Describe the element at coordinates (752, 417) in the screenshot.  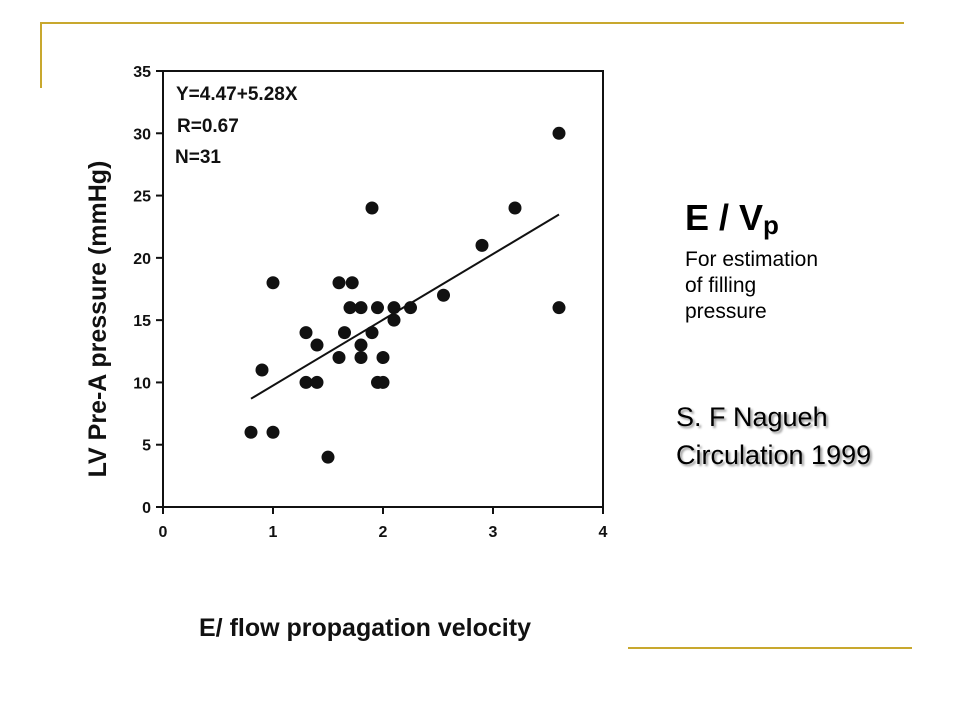
I see `citation-author: S. F Nagueh` at that location.